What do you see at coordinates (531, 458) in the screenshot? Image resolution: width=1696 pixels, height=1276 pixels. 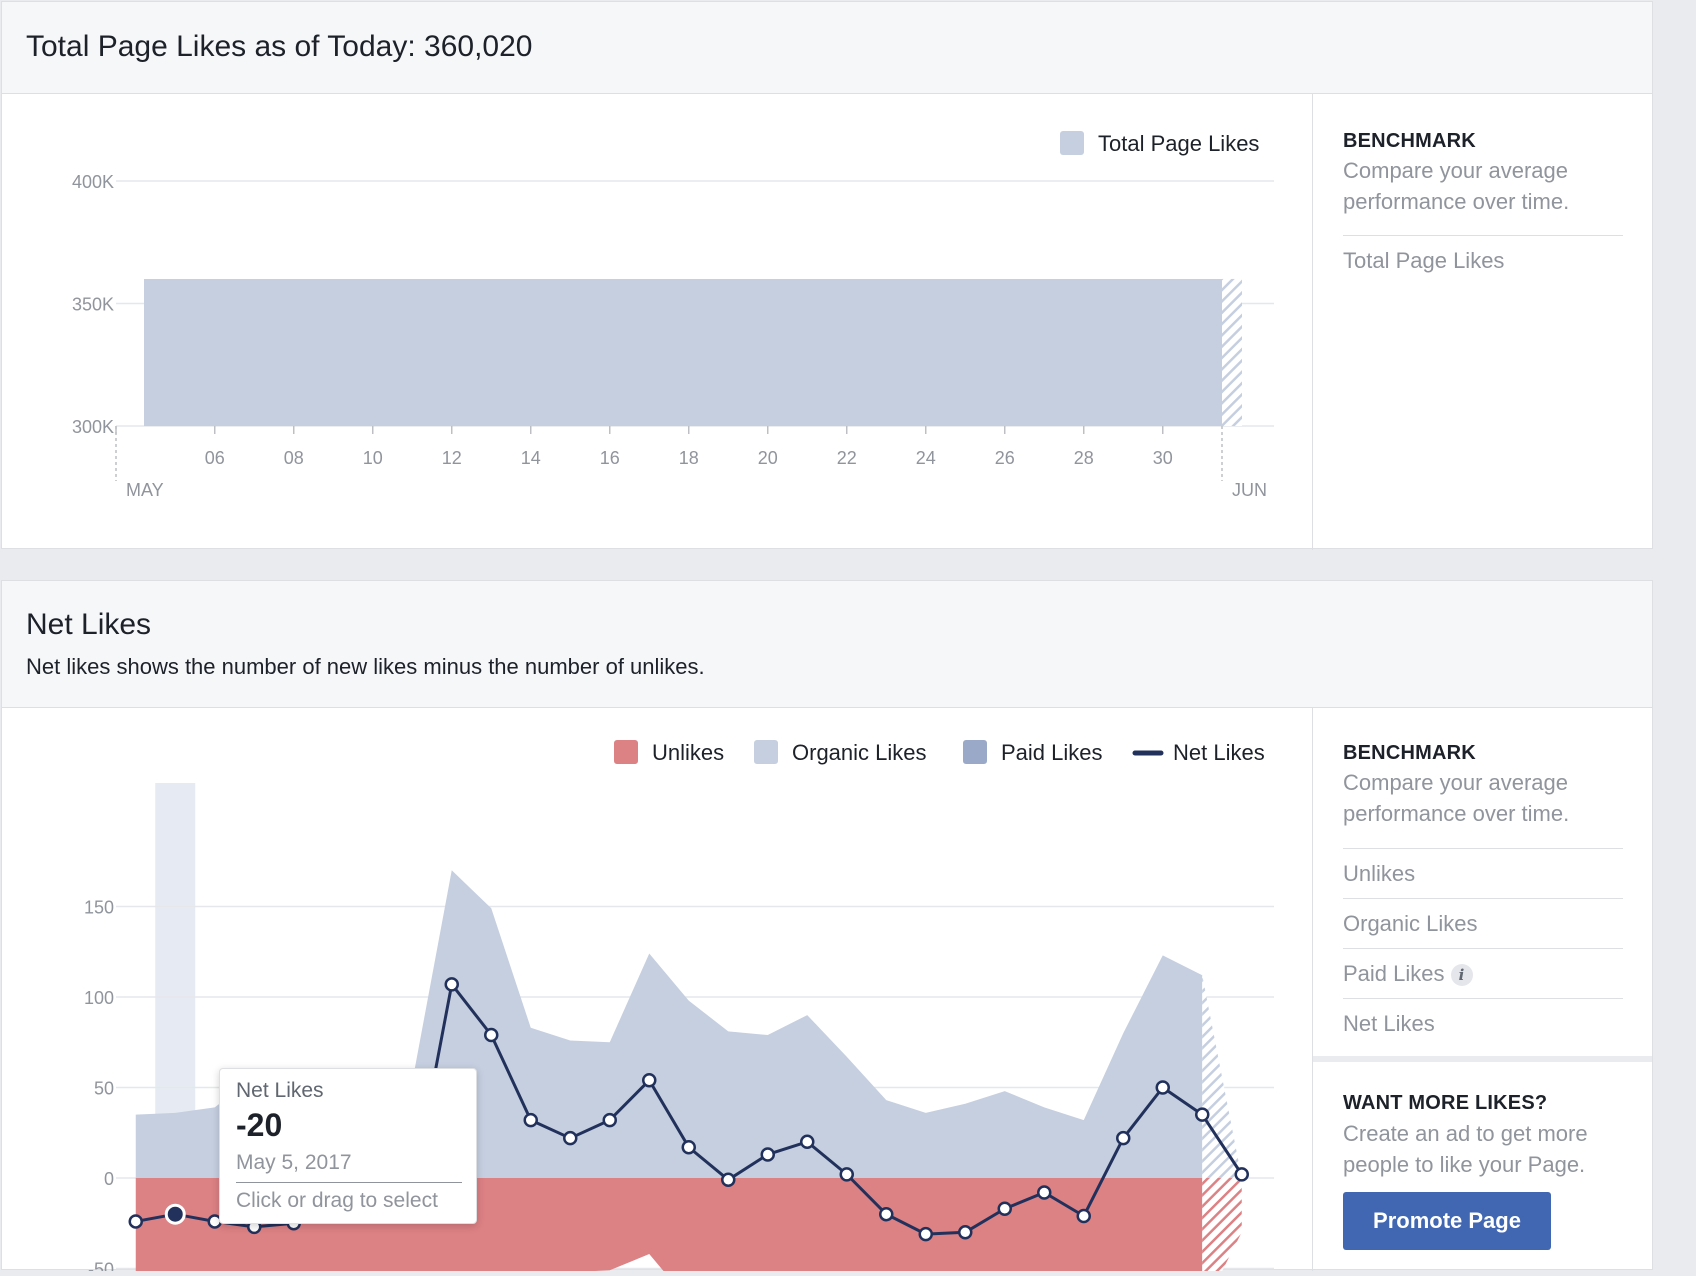 I see `x-tick-label: 14` at bounding box center [531, 458].